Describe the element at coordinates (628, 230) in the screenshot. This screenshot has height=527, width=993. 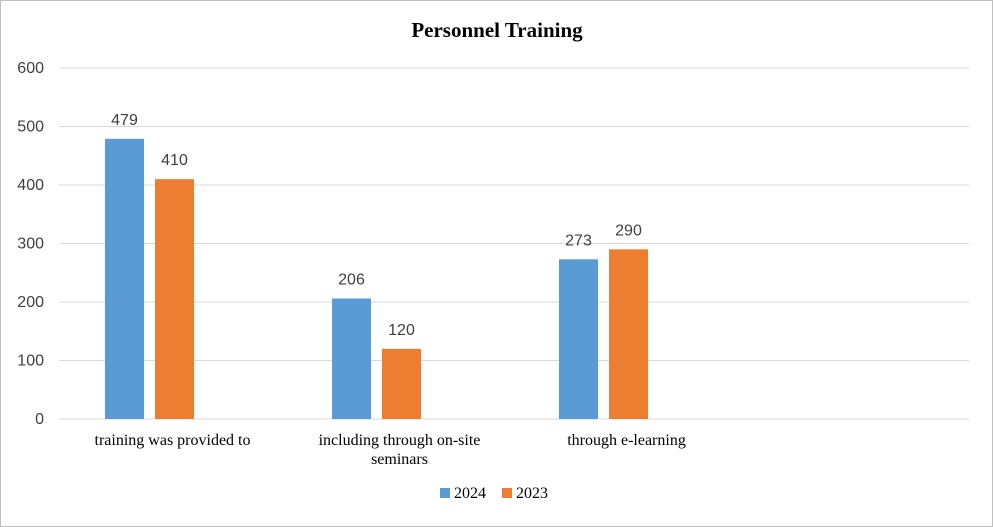
I see `data-label: 290` at that location.